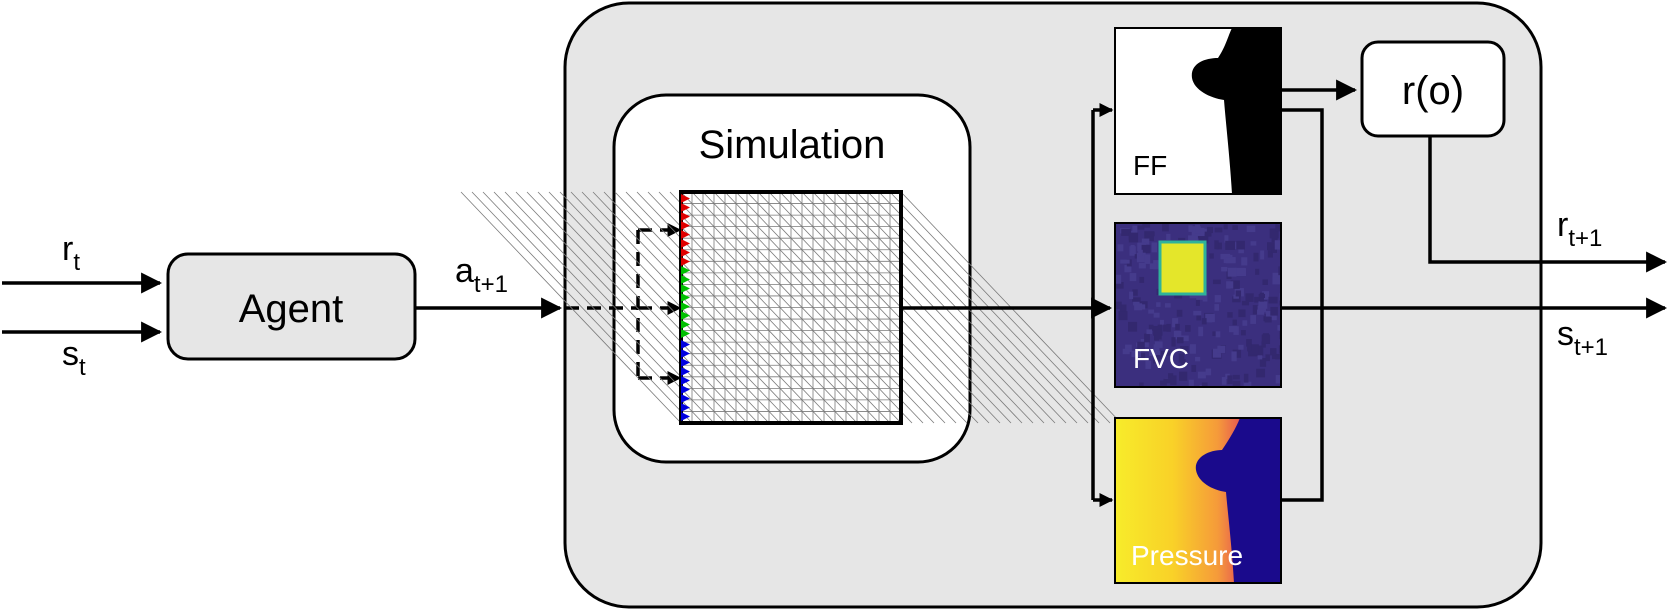  What do you see at coordinates (291, 309) in the screenshot?
I see `agent-label: Agent` at bounding box center [291, 309].